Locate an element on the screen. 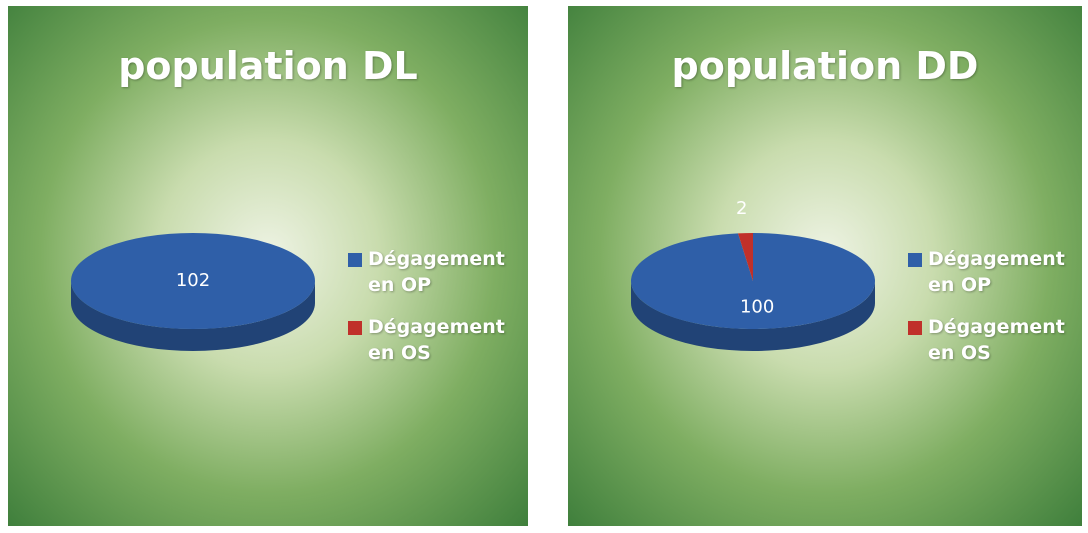 The height and width of the screenshot is (533, 1088). pie-chart: 102 is located at coordinates (193, 291).